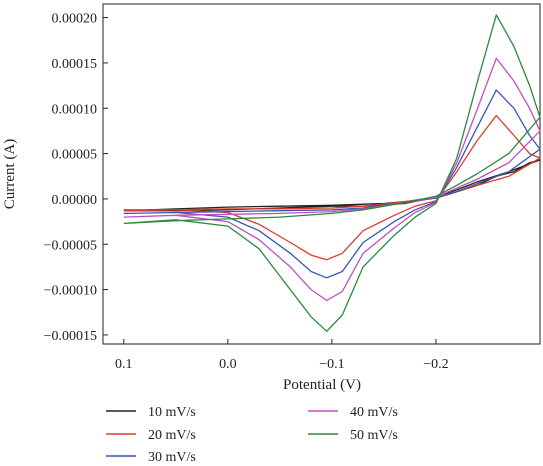  Describe the element at coordinates (70, 336) in the screenshot. I see `y-tick-label: −0.00015` at that location.